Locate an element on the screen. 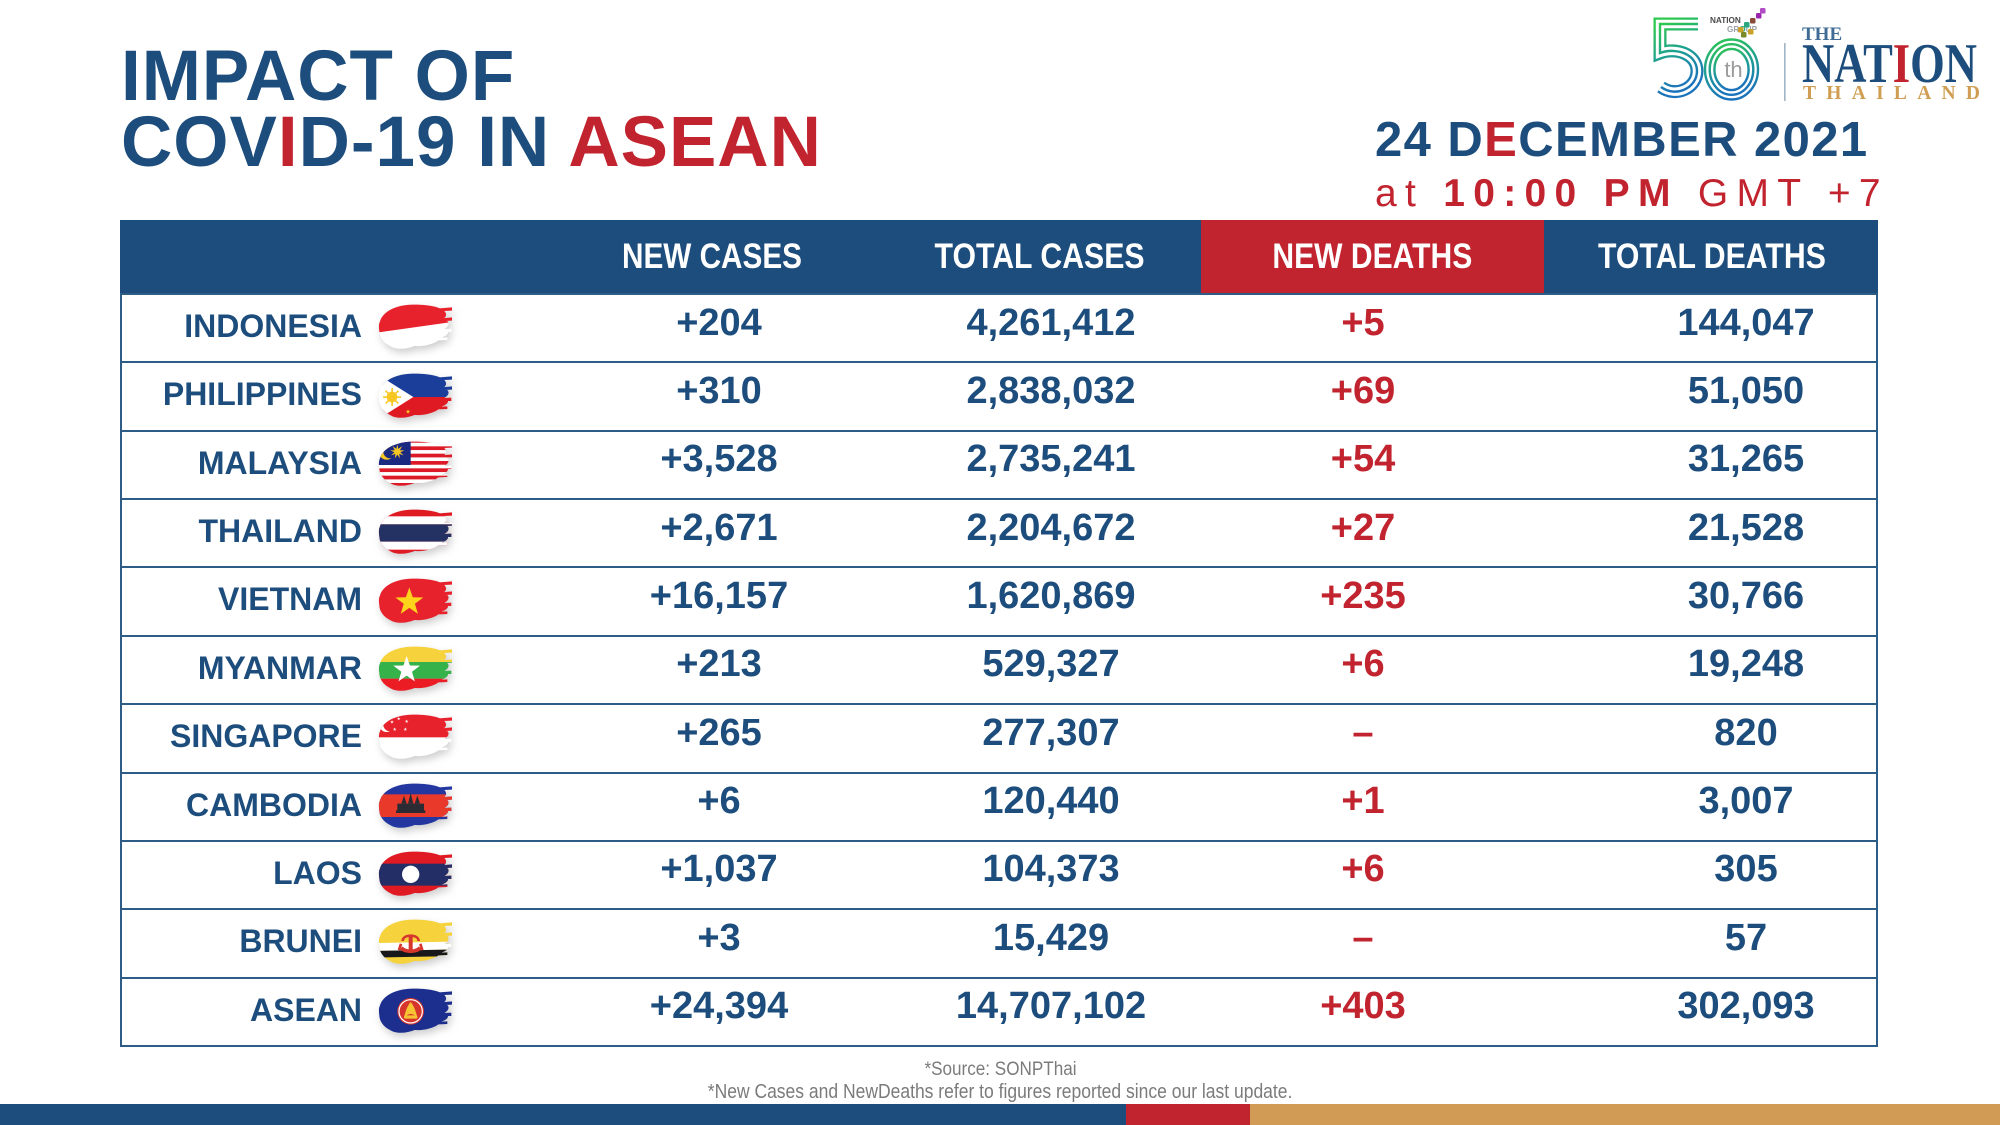 This screenshot has width=2000, height=1125. svg-text: THE is located at coordinates (1822, 34).